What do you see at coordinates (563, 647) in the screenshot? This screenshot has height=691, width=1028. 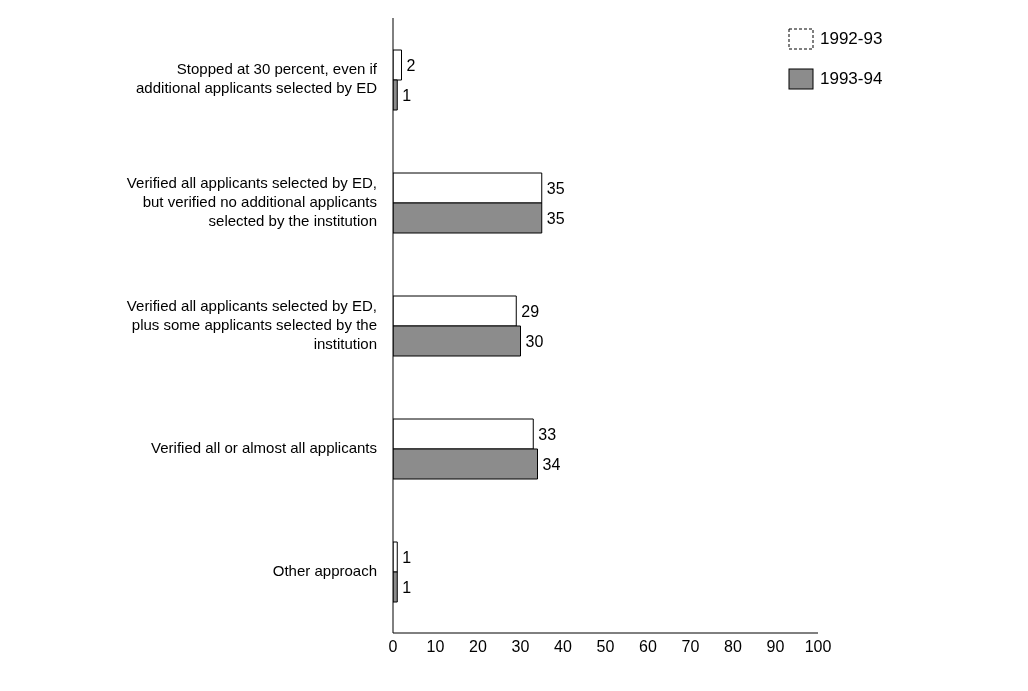 I see `x-tick-label: 40` at bounding box center [563, 647].